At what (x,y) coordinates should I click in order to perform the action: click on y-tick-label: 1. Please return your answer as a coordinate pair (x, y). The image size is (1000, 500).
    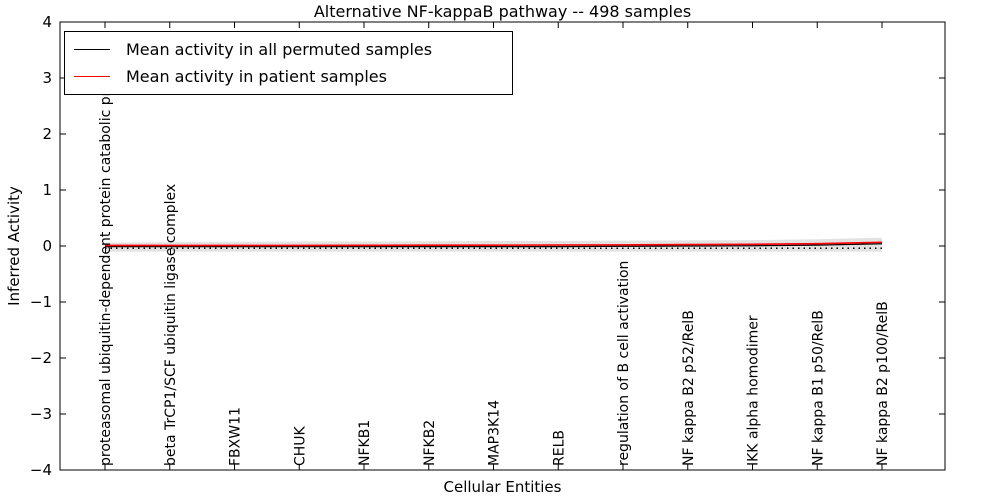
    Looking at the image, I should click on (47, 190).